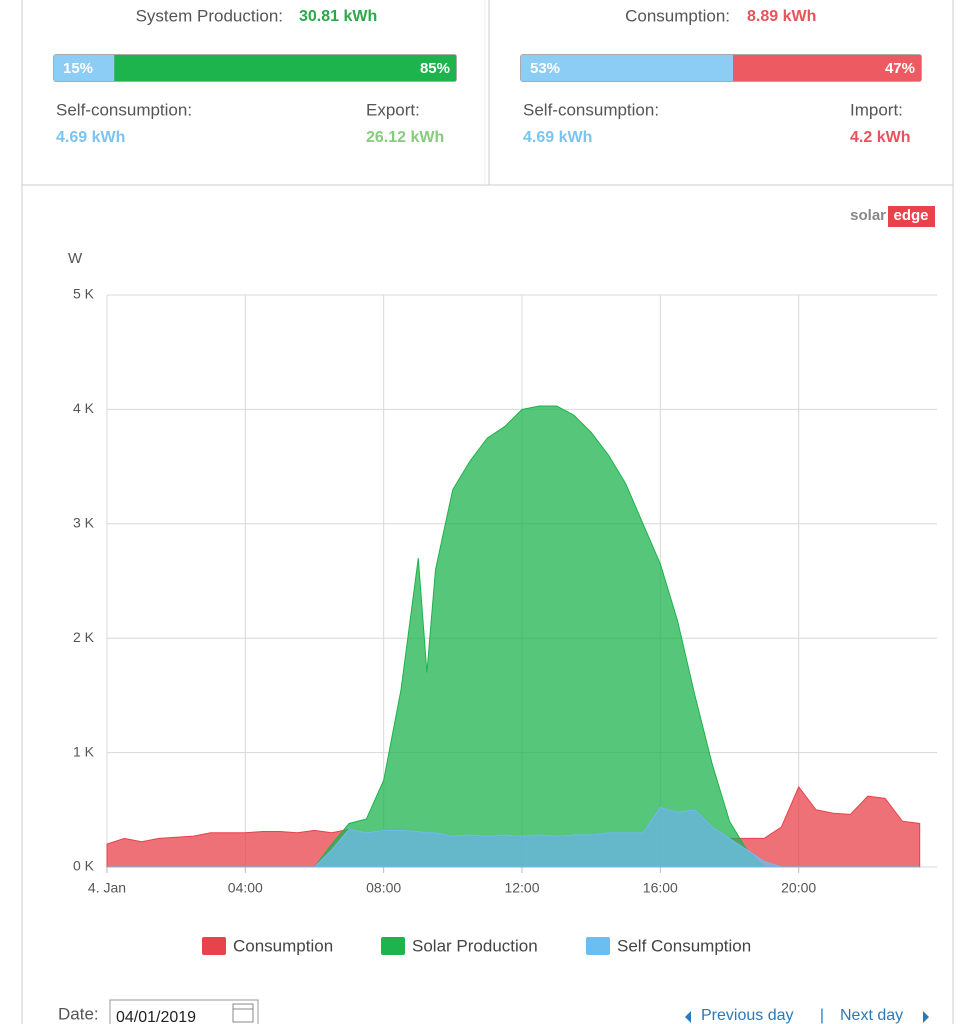  I want to click on production-label: System Production:, so click(209, 15).